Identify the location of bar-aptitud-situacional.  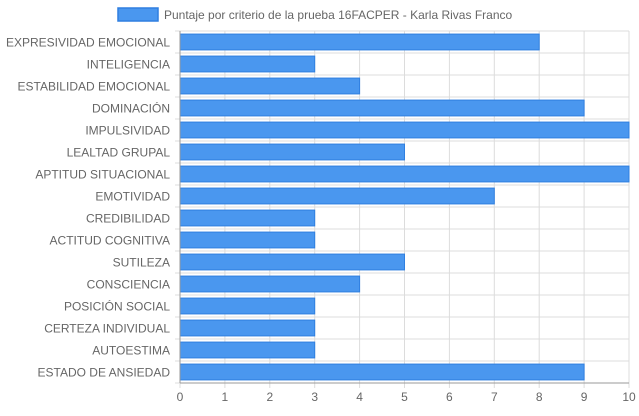
(404, 174).